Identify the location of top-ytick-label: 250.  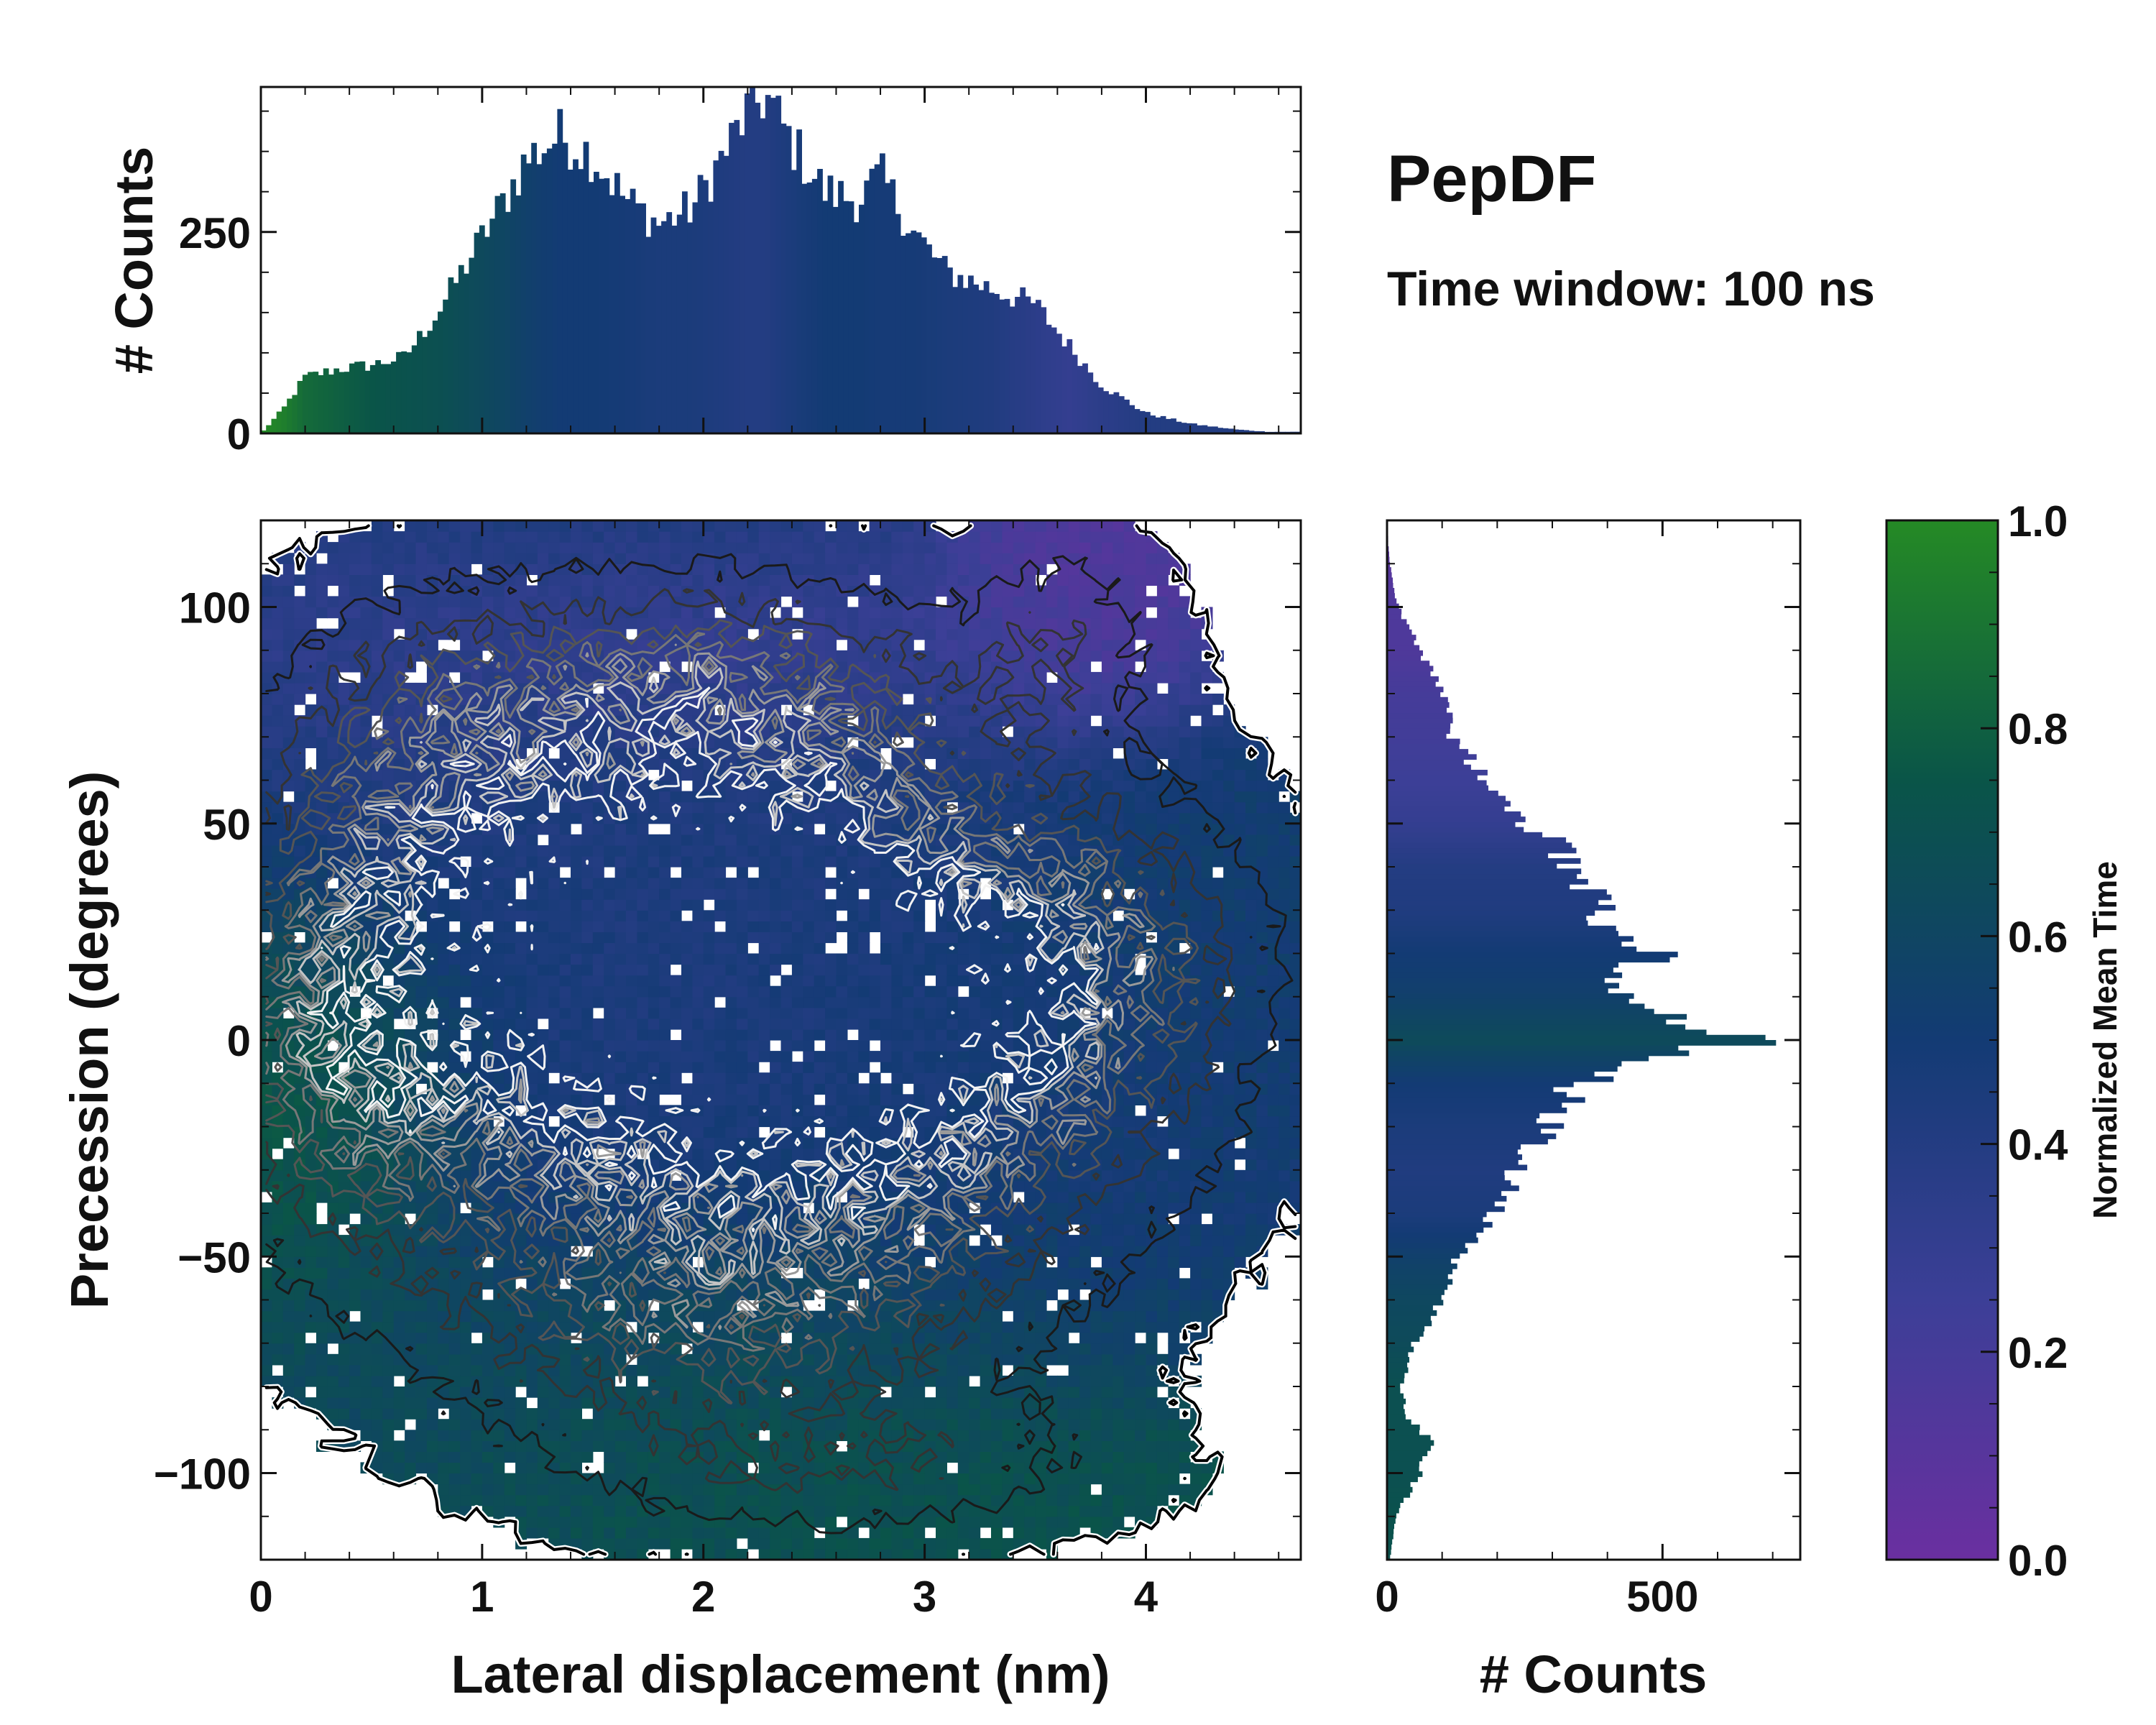
(215, 233).